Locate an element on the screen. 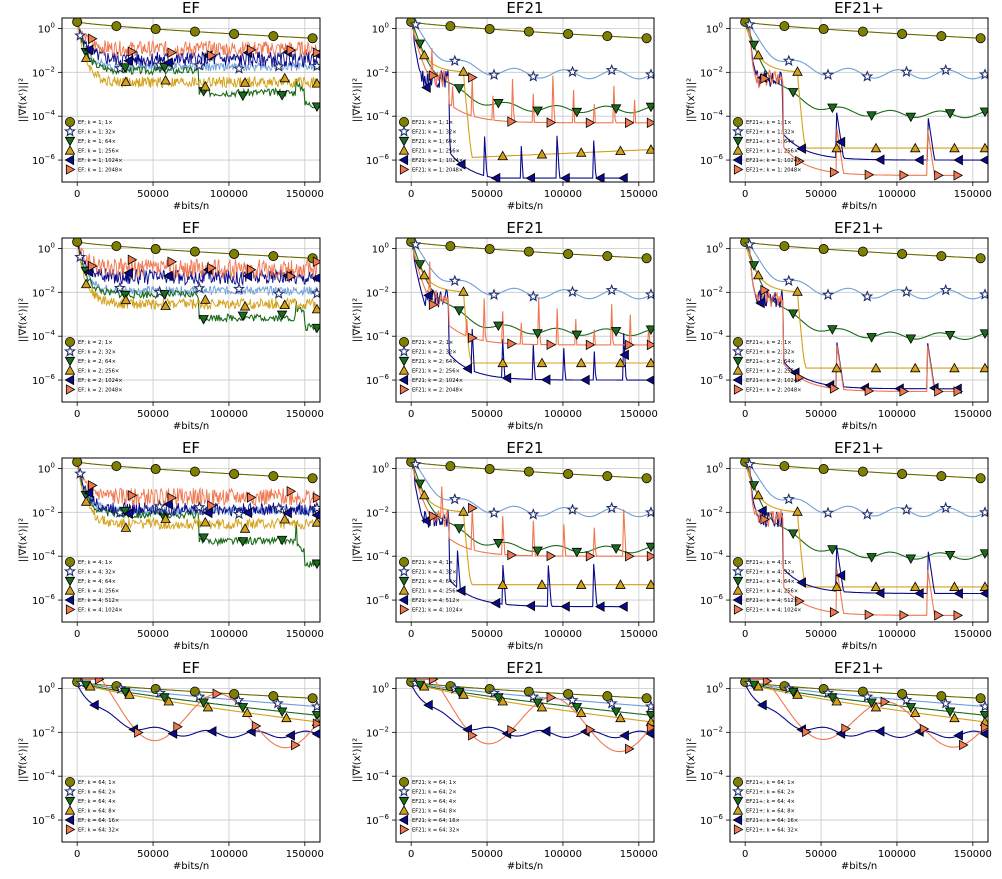 The width and height of the screenshot is (1002, 879). legend-label-3: EF; k = 4; 256× is located at coordinates (98, 592).